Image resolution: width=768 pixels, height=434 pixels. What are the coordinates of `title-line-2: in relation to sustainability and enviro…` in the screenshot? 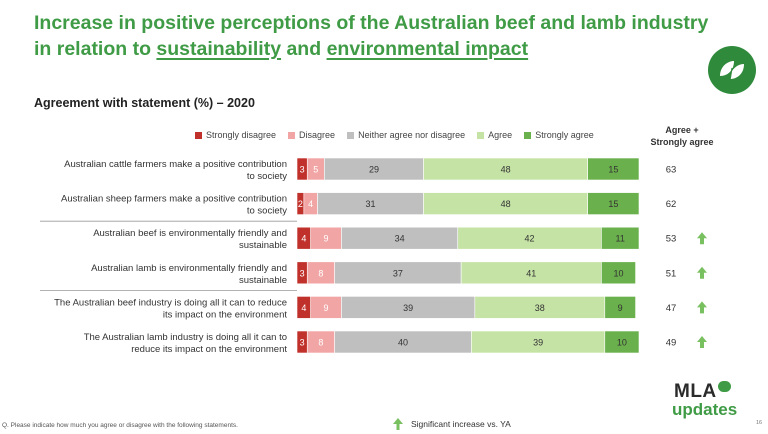 It's located at (374, 49).